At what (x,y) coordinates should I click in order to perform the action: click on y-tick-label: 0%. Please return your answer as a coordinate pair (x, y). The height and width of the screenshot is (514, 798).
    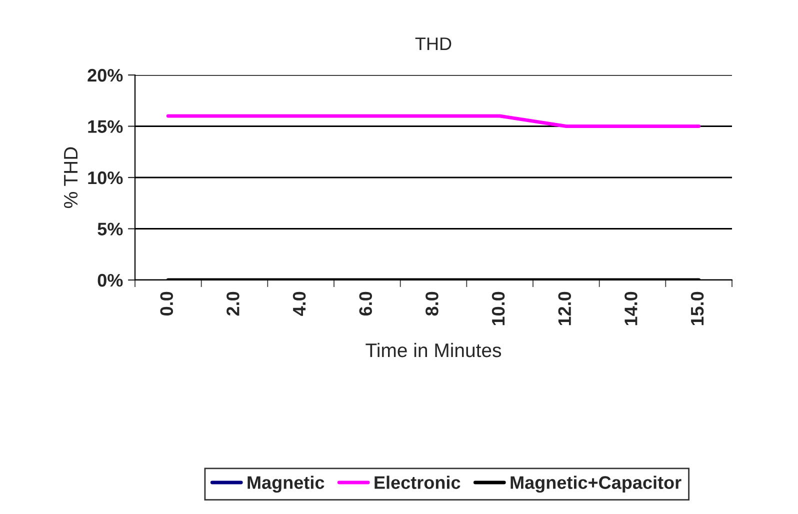
    Looking at the image, I should click on (110, 280).